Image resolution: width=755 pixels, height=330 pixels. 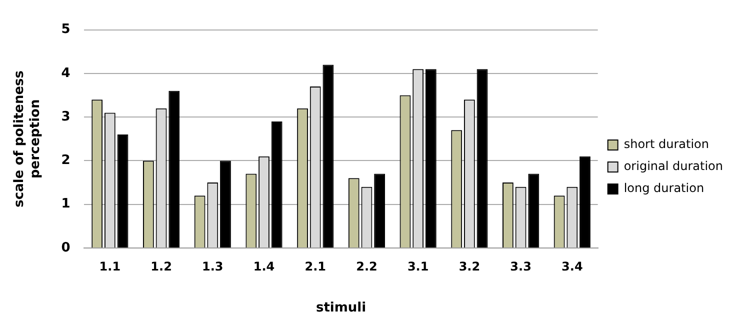 I want to click on legend-label: short duration, so click(x=666, y=144).